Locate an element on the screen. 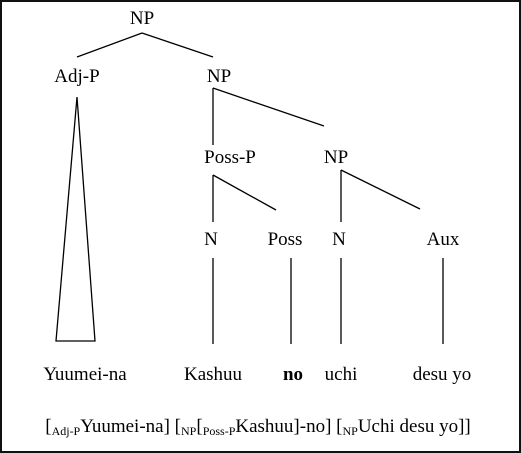  bracket-sub-np-2: NP is located at coordinates (350, 431).